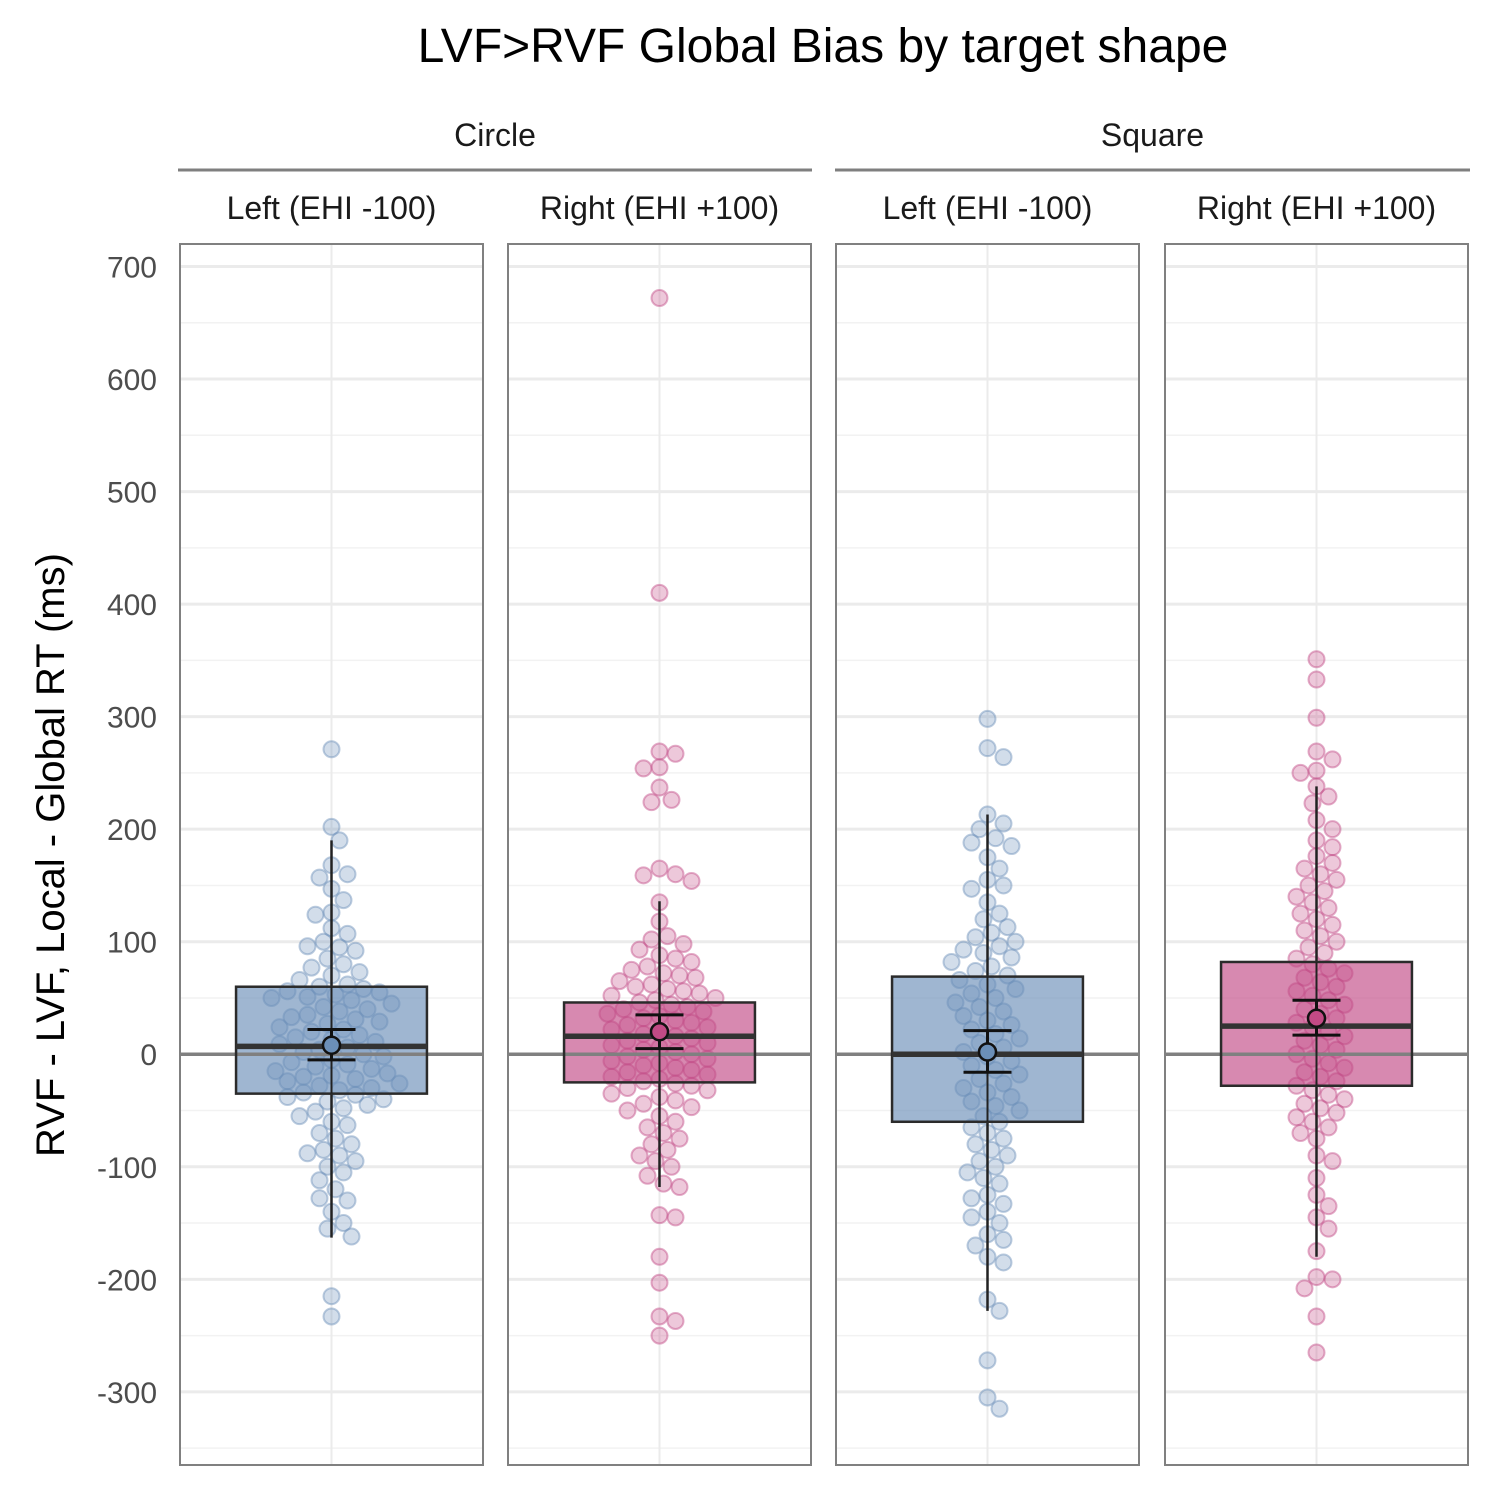 The height and width of the screenshot is (1500, 1500). Describe the element at coordinates (132, 943) in the screenshot. I see `y-tick-label: 100` at that location.